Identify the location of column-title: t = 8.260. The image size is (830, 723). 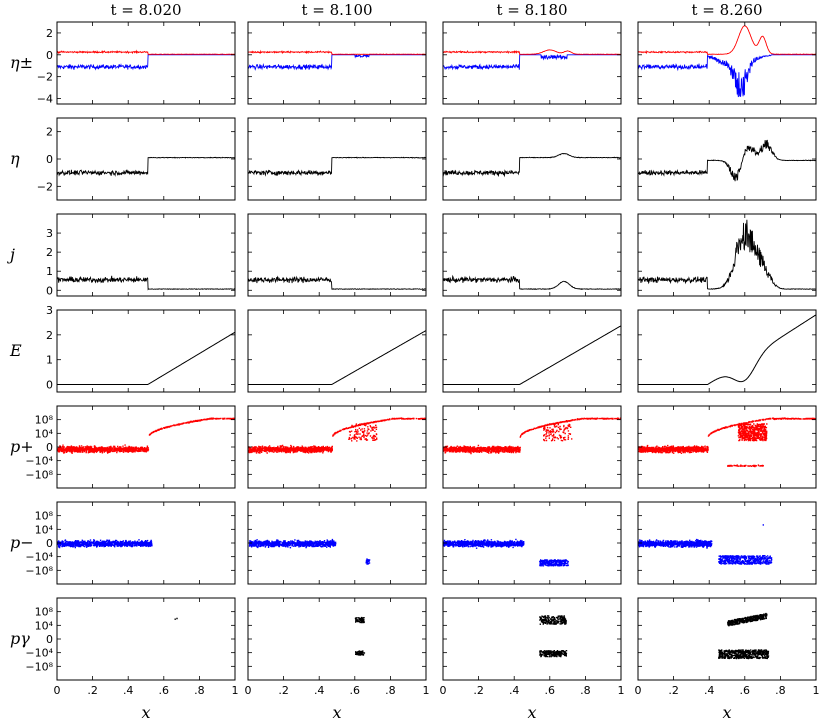
(726, 10).